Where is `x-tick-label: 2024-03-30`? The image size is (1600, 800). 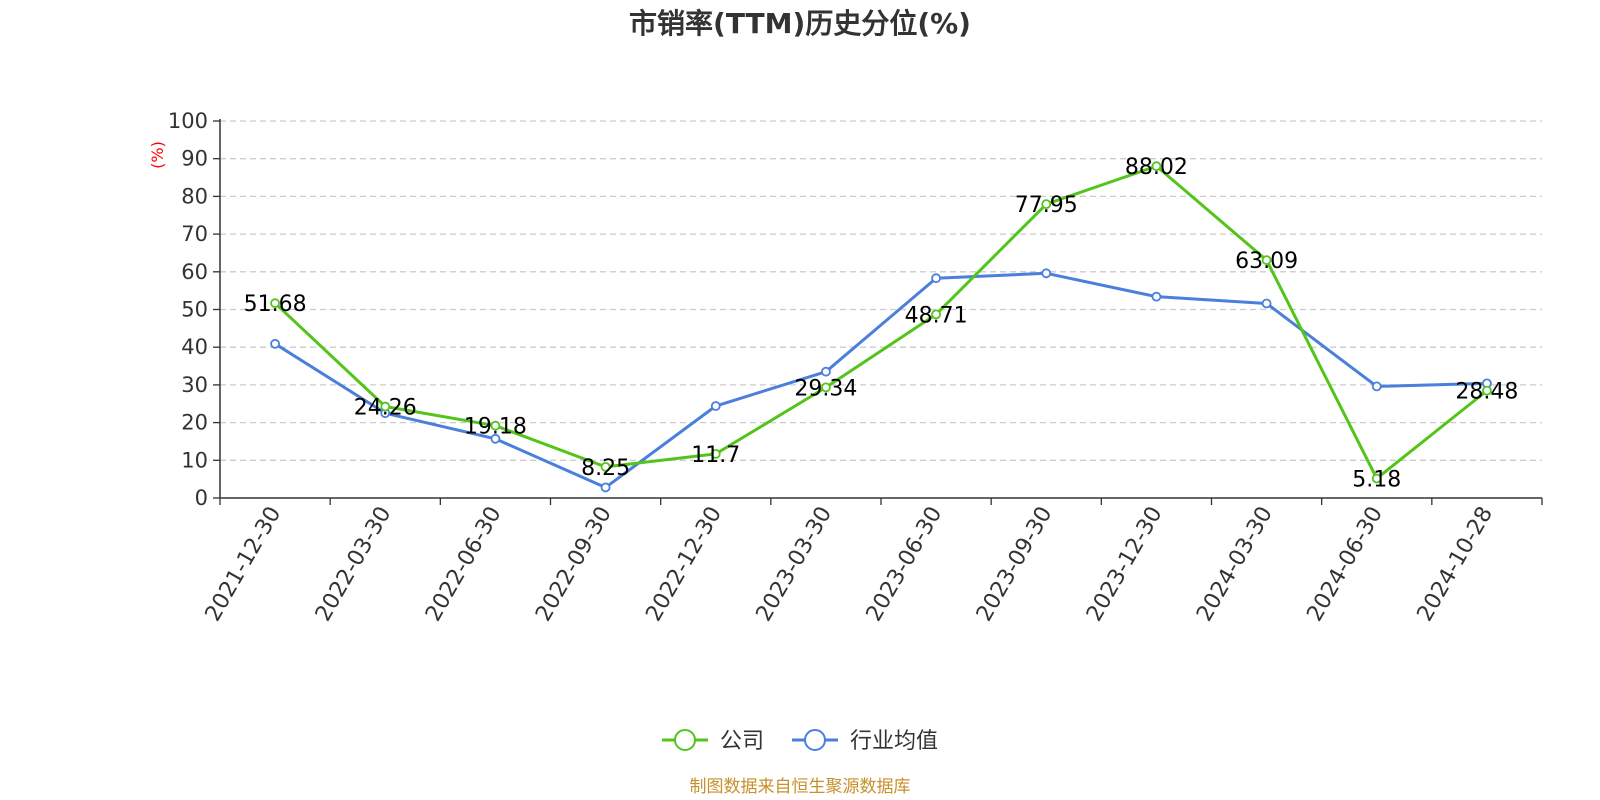 x-tick-label: 2024-03-30 is located at coordinates (1235, 564).